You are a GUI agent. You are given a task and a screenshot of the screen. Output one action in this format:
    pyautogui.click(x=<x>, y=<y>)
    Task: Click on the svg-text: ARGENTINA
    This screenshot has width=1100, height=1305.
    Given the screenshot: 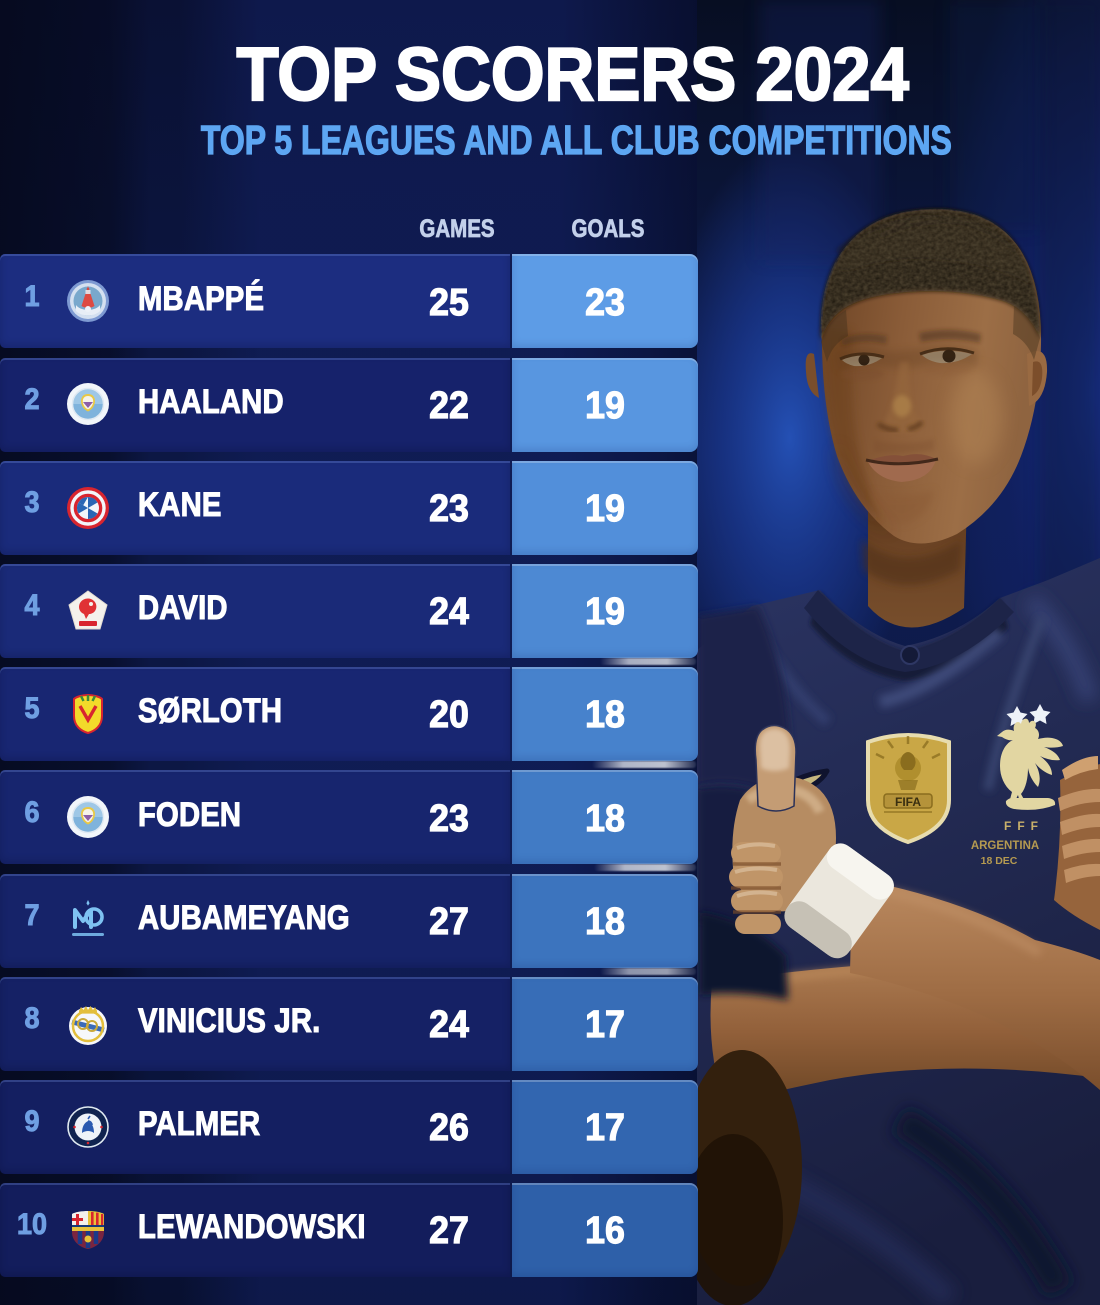 What is the action you would take?
    pyautogui.click(x=1005, y=846)
    